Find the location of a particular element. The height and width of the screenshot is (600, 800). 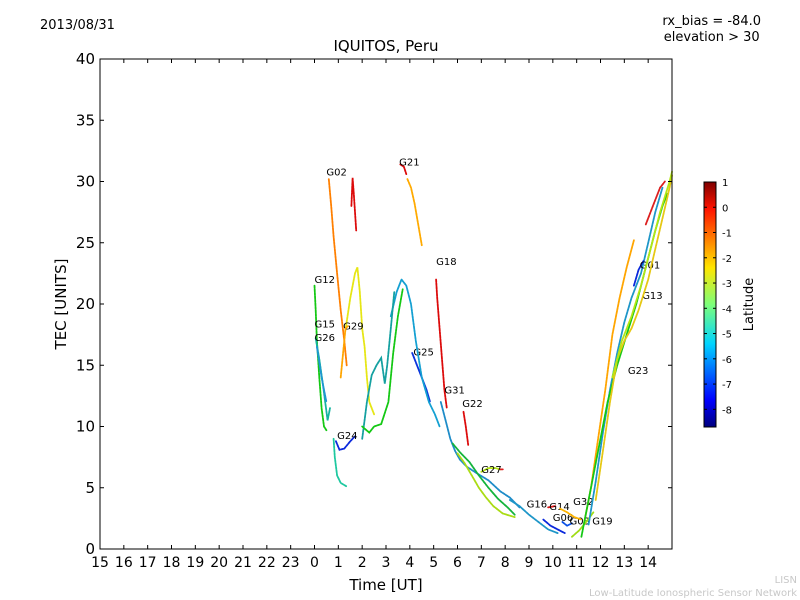

x-tick-label: 2 is located at coordinates (362, 563).